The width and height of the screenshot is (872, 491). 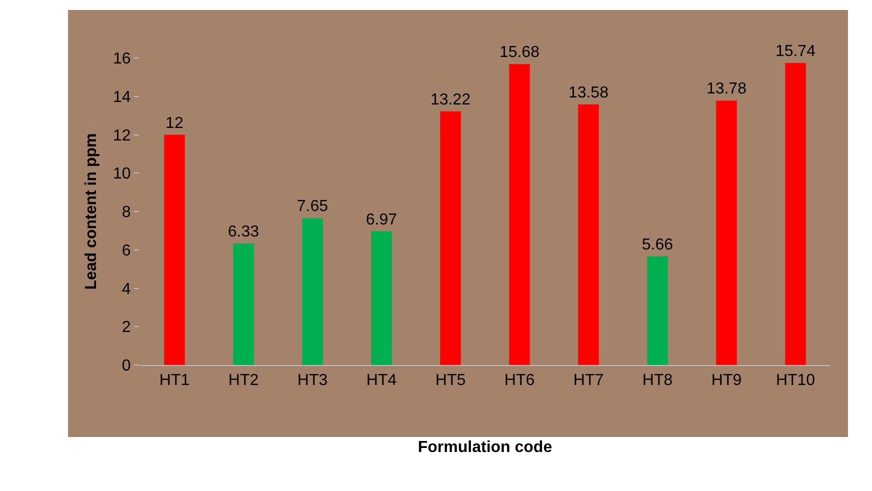 What do you see at coordinates (243, 381) in the screenshot?
I see `x-tick-label: HT2` at bounding box center [243, 381].